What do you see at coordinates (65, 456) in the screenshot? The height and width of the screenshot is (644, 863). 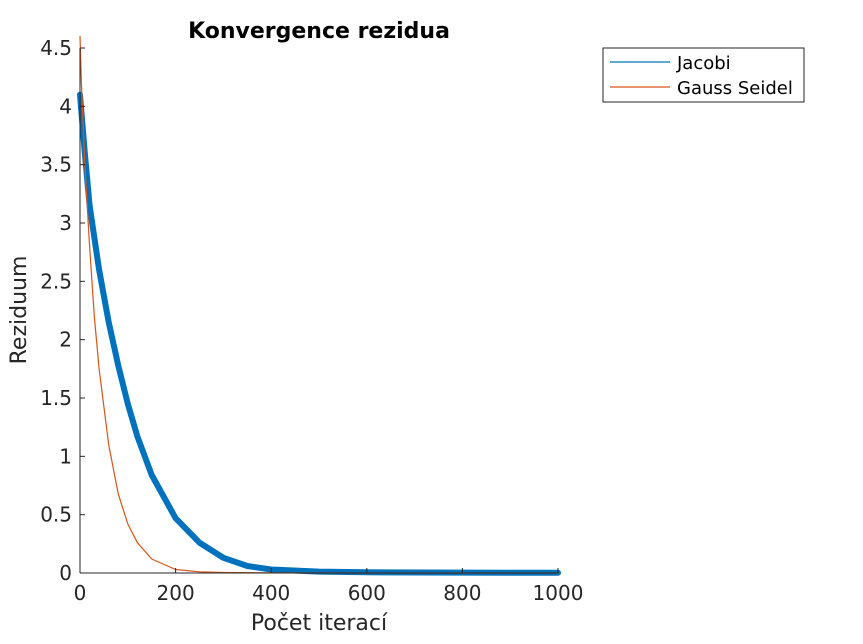 I see `y-tick-label: 1` at bounding box center [65, 456].